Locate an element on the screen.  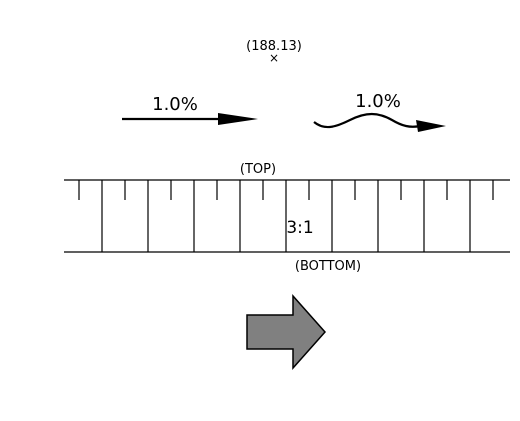
direction-arrow-shape is located at coordinates (286, 332).